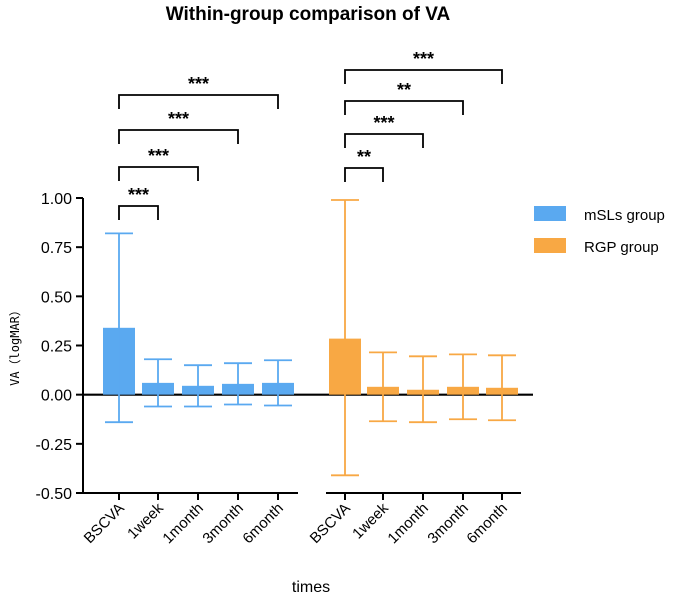 Image resolution: width=685 pixels, height=598 pixels. I want to click on legend-swatch-rgp, so click(550, 245).